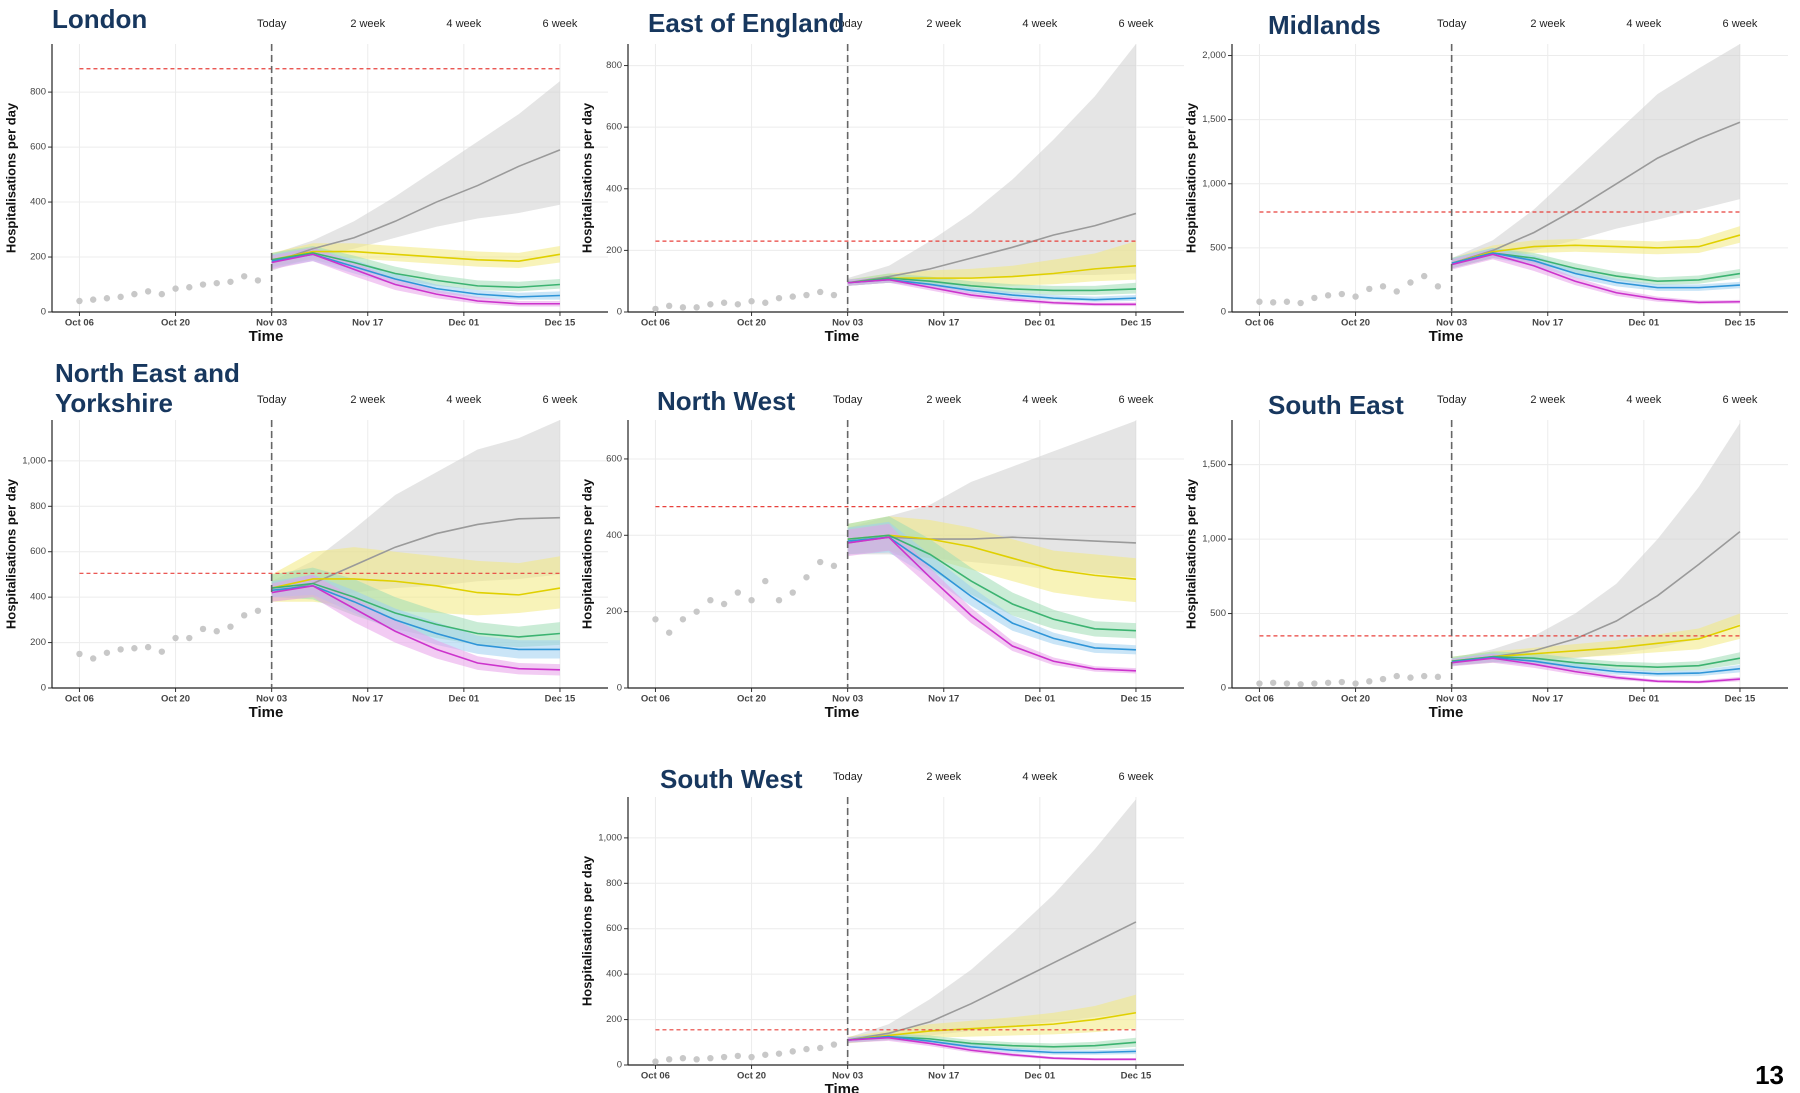  What do you see at coordinates (1040, 1076) in the screenshot?
I see `x-tick-label: Dec 01` at bounding box center [1040, 1076].